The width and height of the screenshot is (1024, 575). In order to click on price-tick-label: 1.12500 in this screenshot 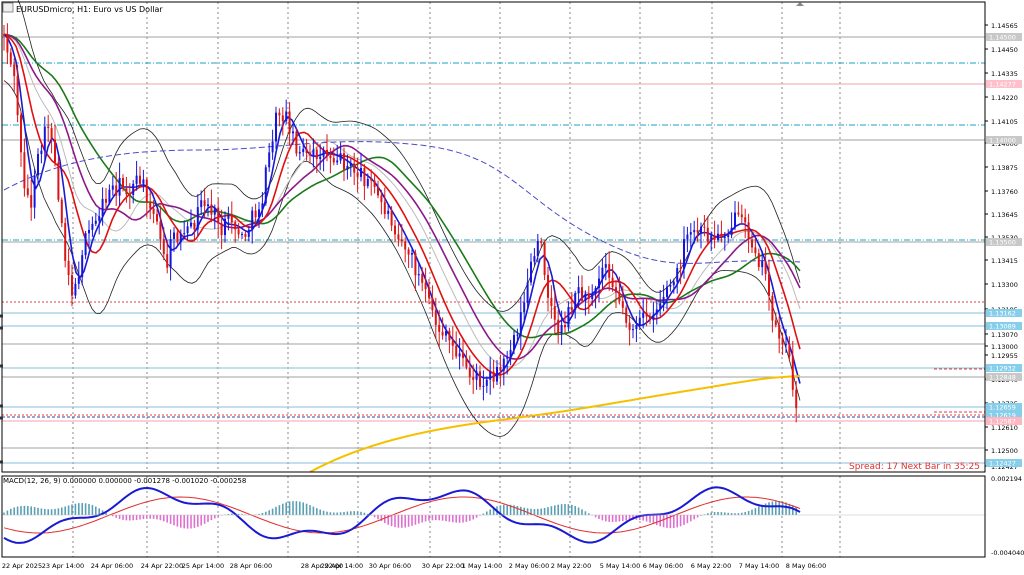, I will do `click(1004, 451)`.